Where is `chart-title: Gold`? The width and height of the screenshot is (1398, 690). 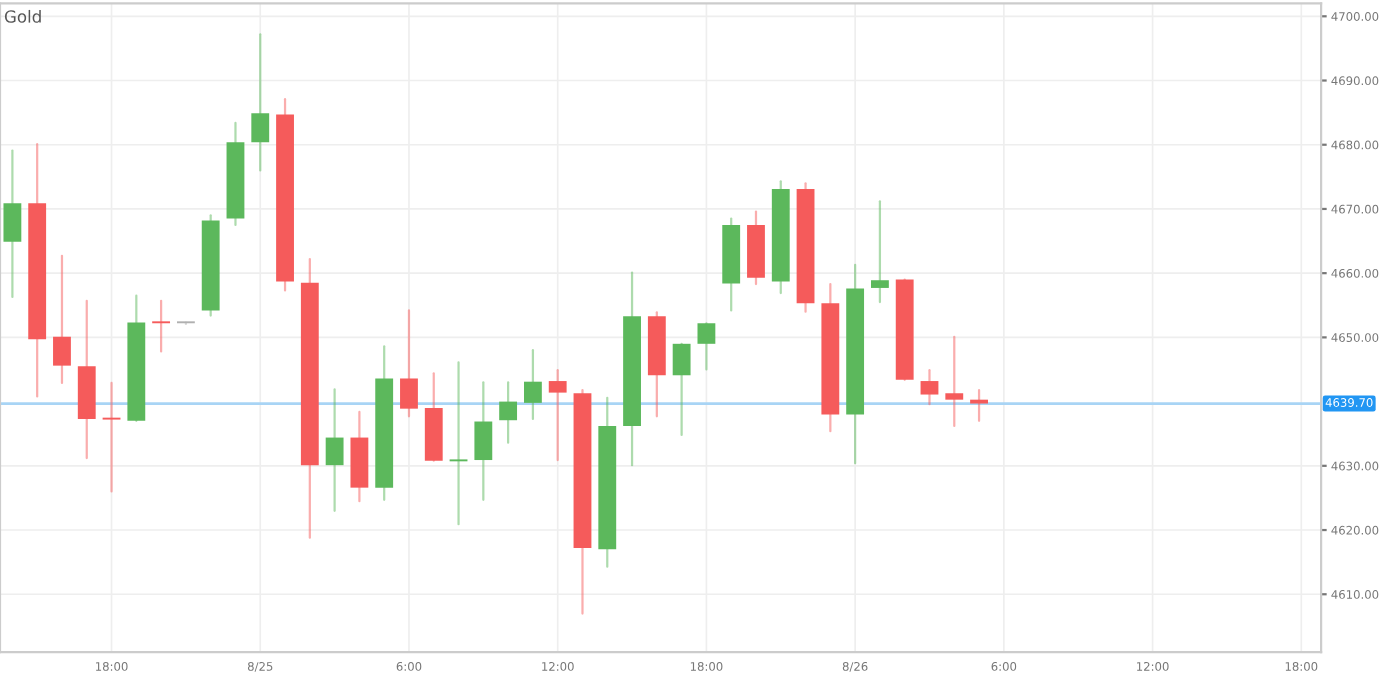
chart-title: Gold is located at coordinates (22, 16).